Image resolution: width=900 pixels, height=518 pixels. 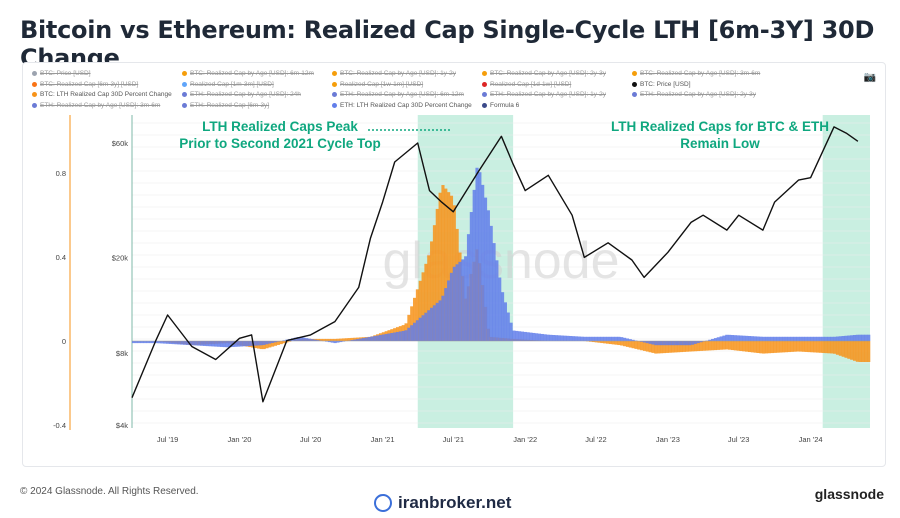 What do you see at coordinates (377, 84) in the screenshot?
I see `legend-item: Realized Cap [1w-1m] [USD]` at bounding box center [377, 84].